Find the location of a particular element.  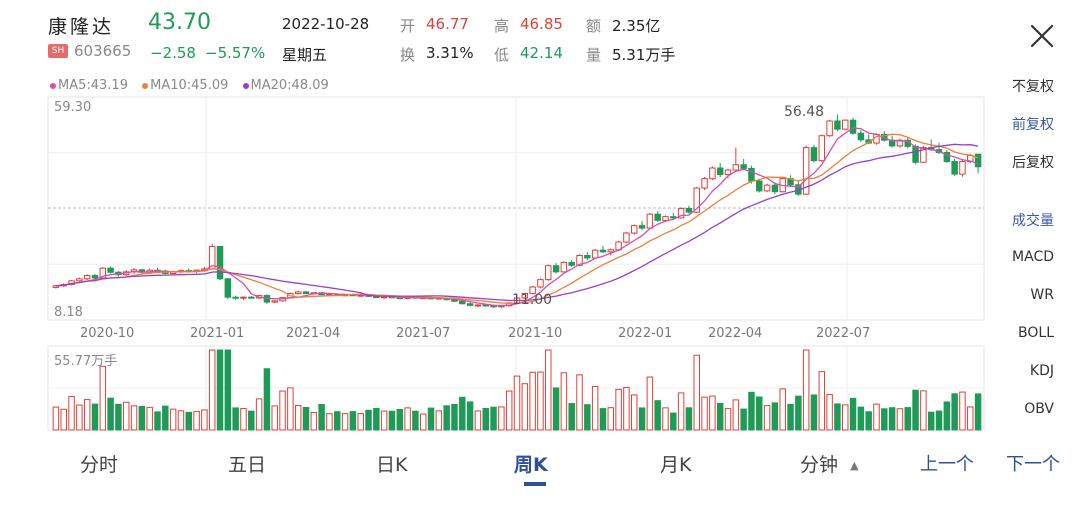

sidebar-item-forward-adjust: 前复权 is located at coordinates (1033, 125).